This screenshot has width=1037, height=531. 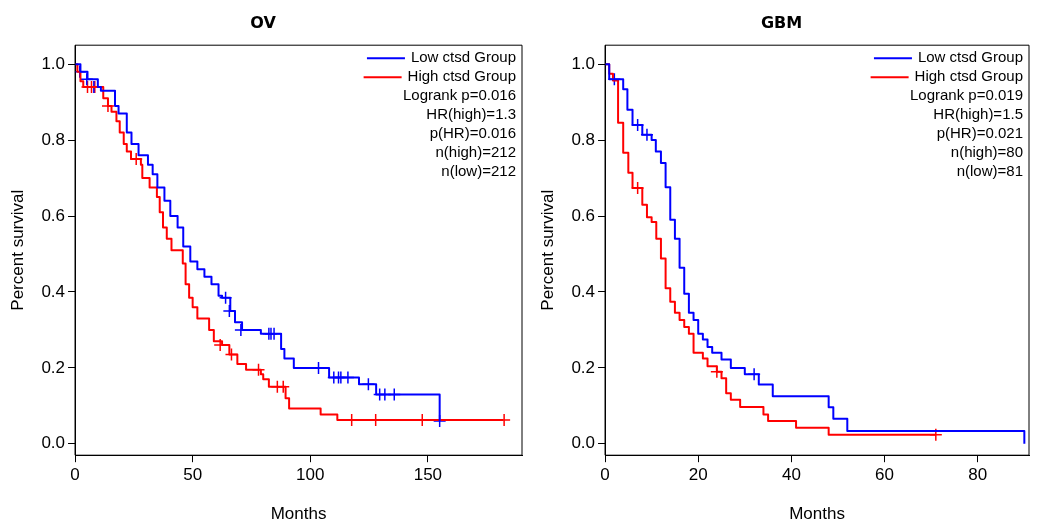 What do you see at coordinates (263, 22) in the screenshot?
I see `chart-title: OV` at bounding box center [263, 22].